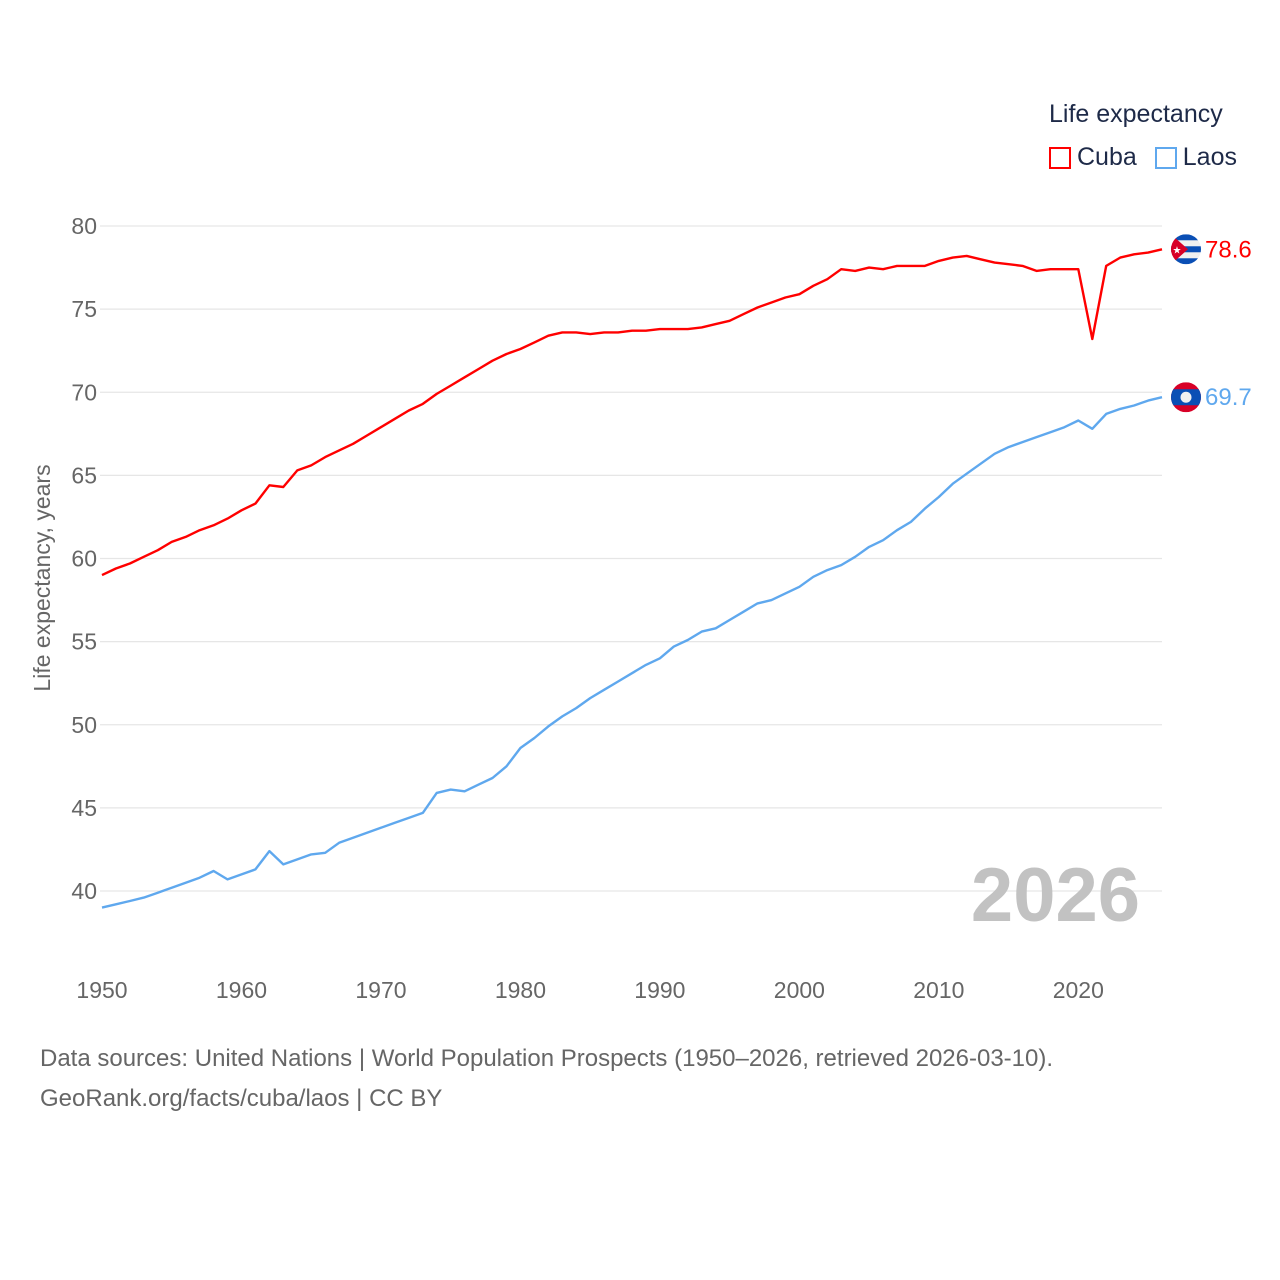 The width and height of the screenshot is (1280, 1280). What do you see at coordinates (1165, 157) in the screenshot?
I see `legend-swatch-laos` at bounding box center [1165, 157].